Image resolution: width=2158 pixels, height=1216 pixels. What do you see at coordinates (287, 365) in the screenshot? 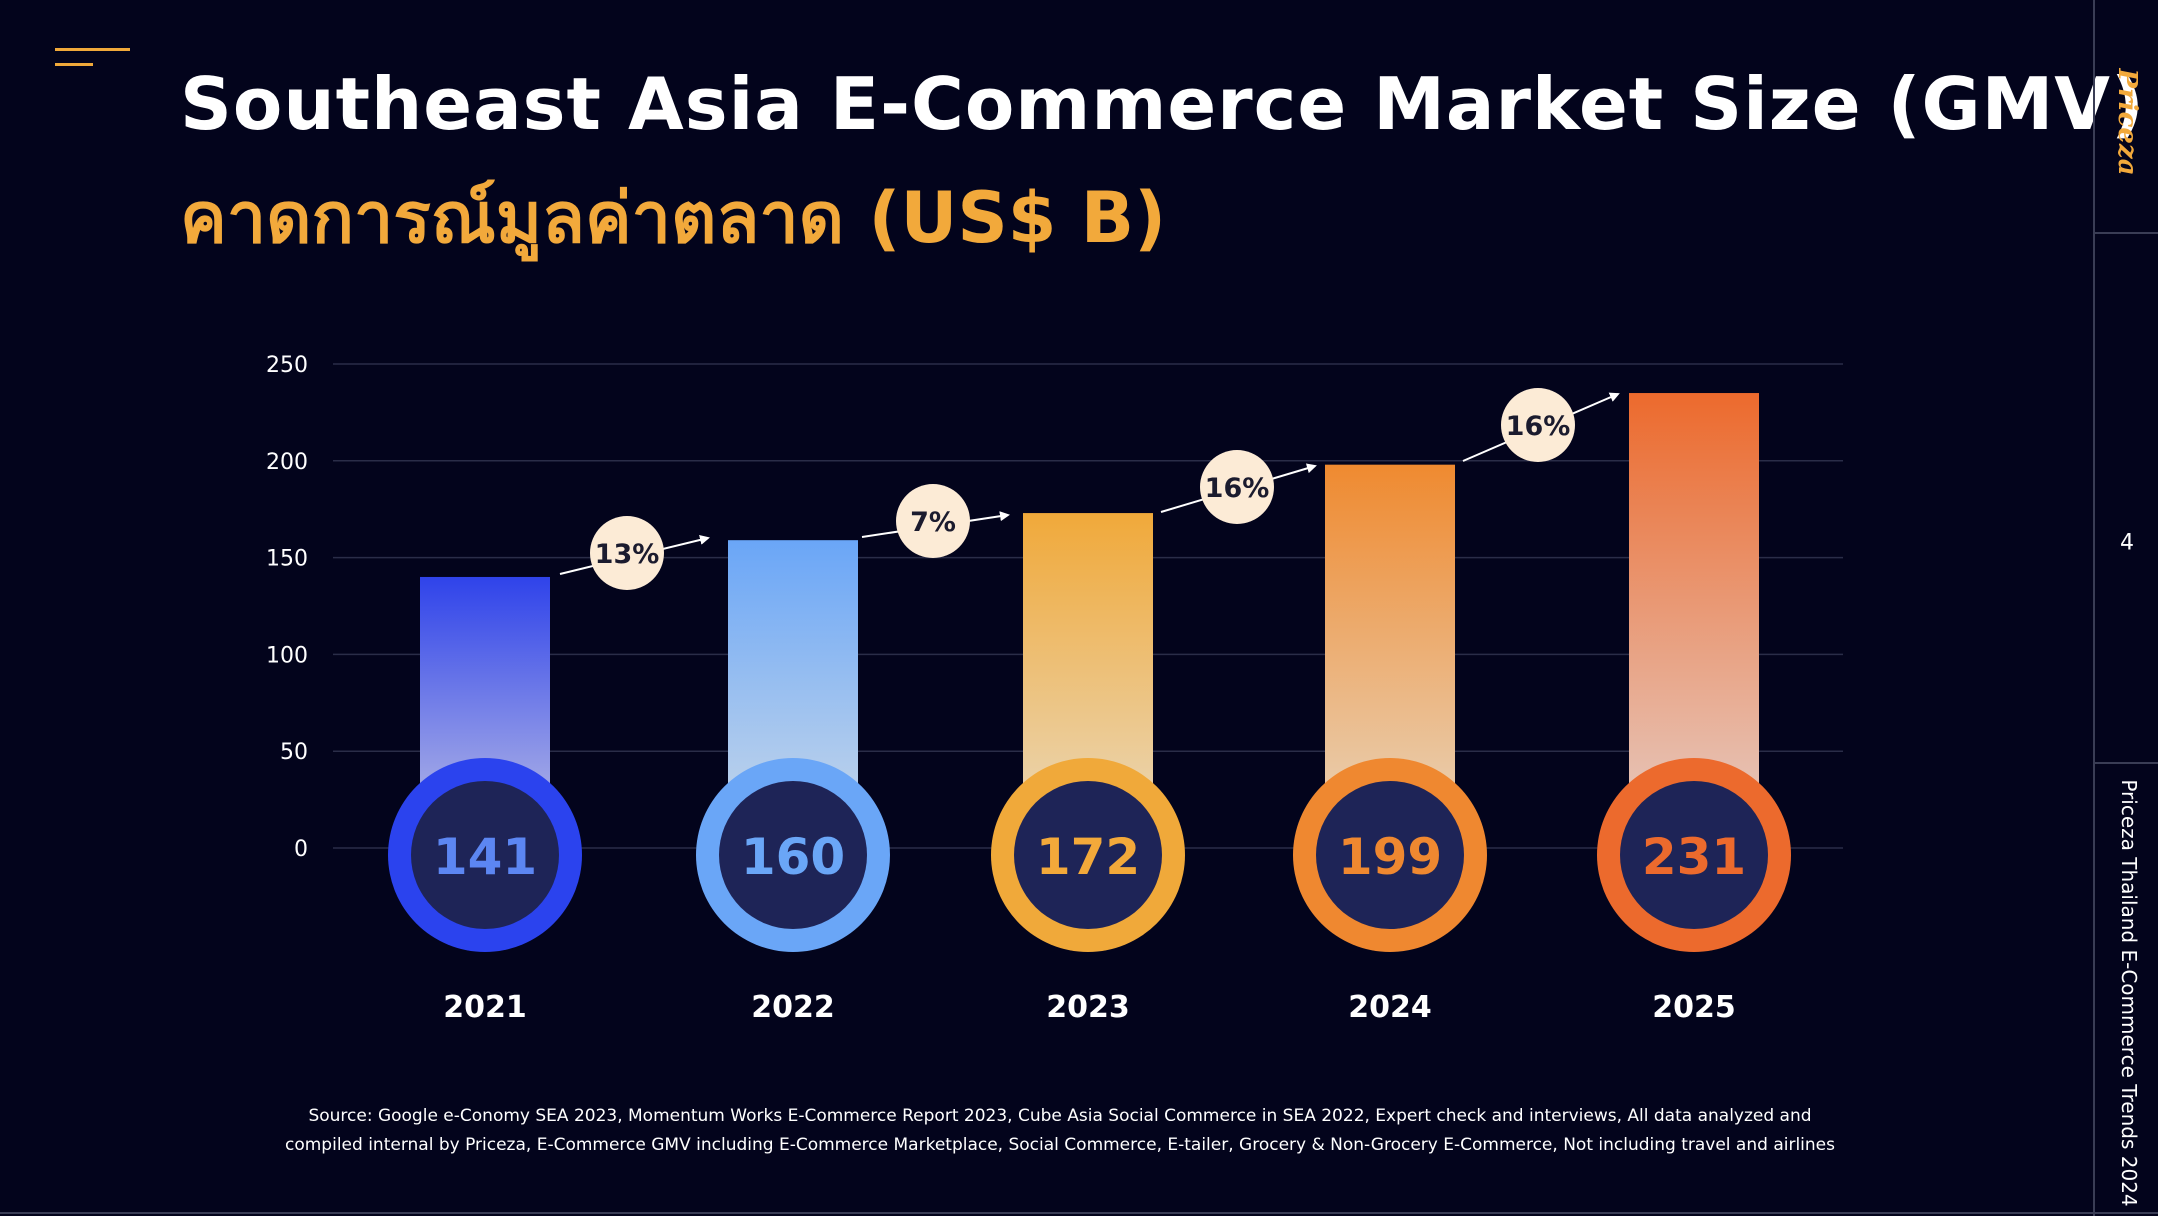
I see `y-tick-label: 250` at bounding box center [287, 365].